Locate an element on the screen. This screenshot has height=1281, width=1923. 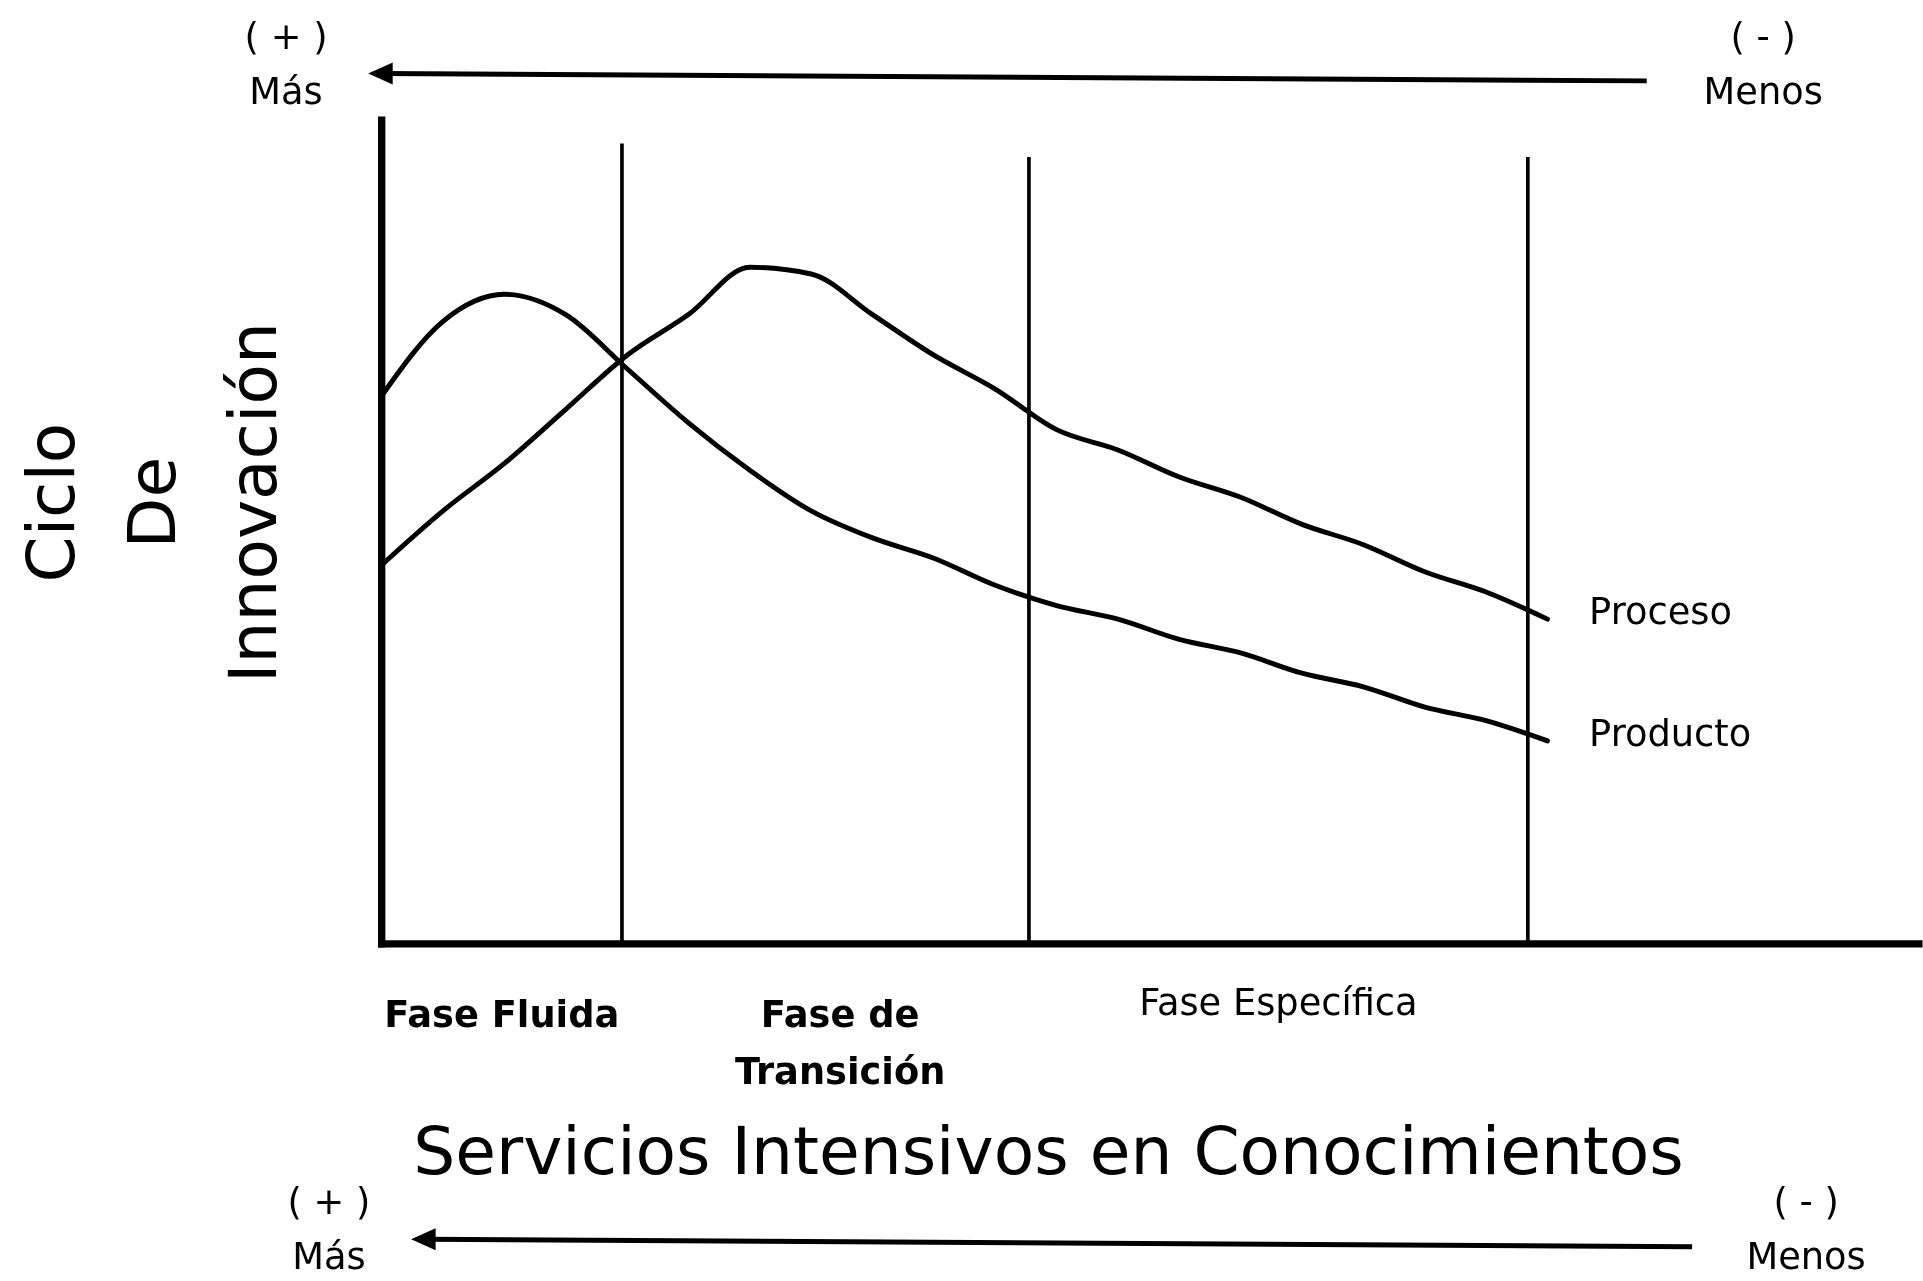
series-label: Proceso is located at coordinates (1660, 611).